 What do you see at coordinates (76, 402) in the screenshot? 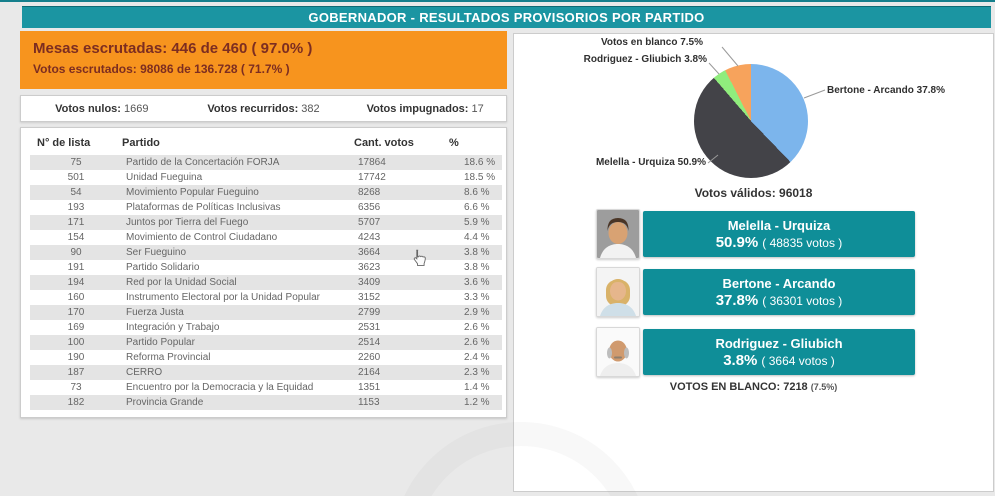
I see `table-cell: 182` at bounding box center [76, 402].